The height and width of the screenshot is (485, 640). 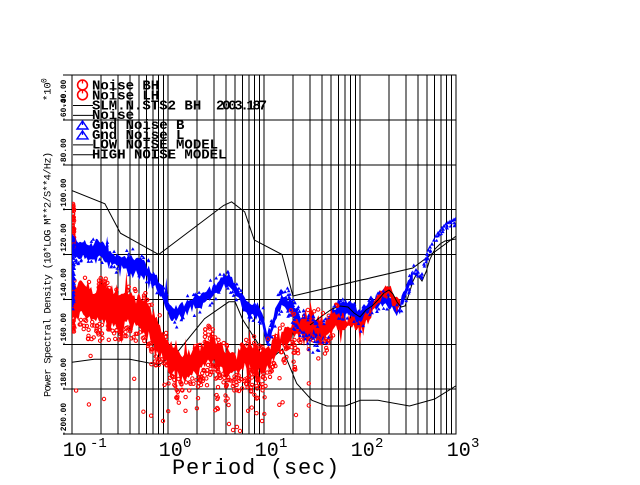 I want to click on svg-text: 1, so click(x=283, y=444).